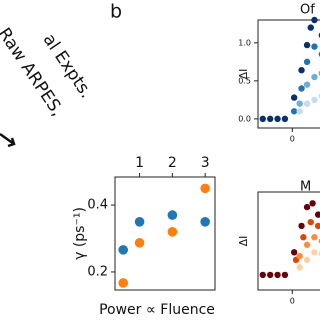  I want to click on y-tick-label: 1.0, so click(244, 42).